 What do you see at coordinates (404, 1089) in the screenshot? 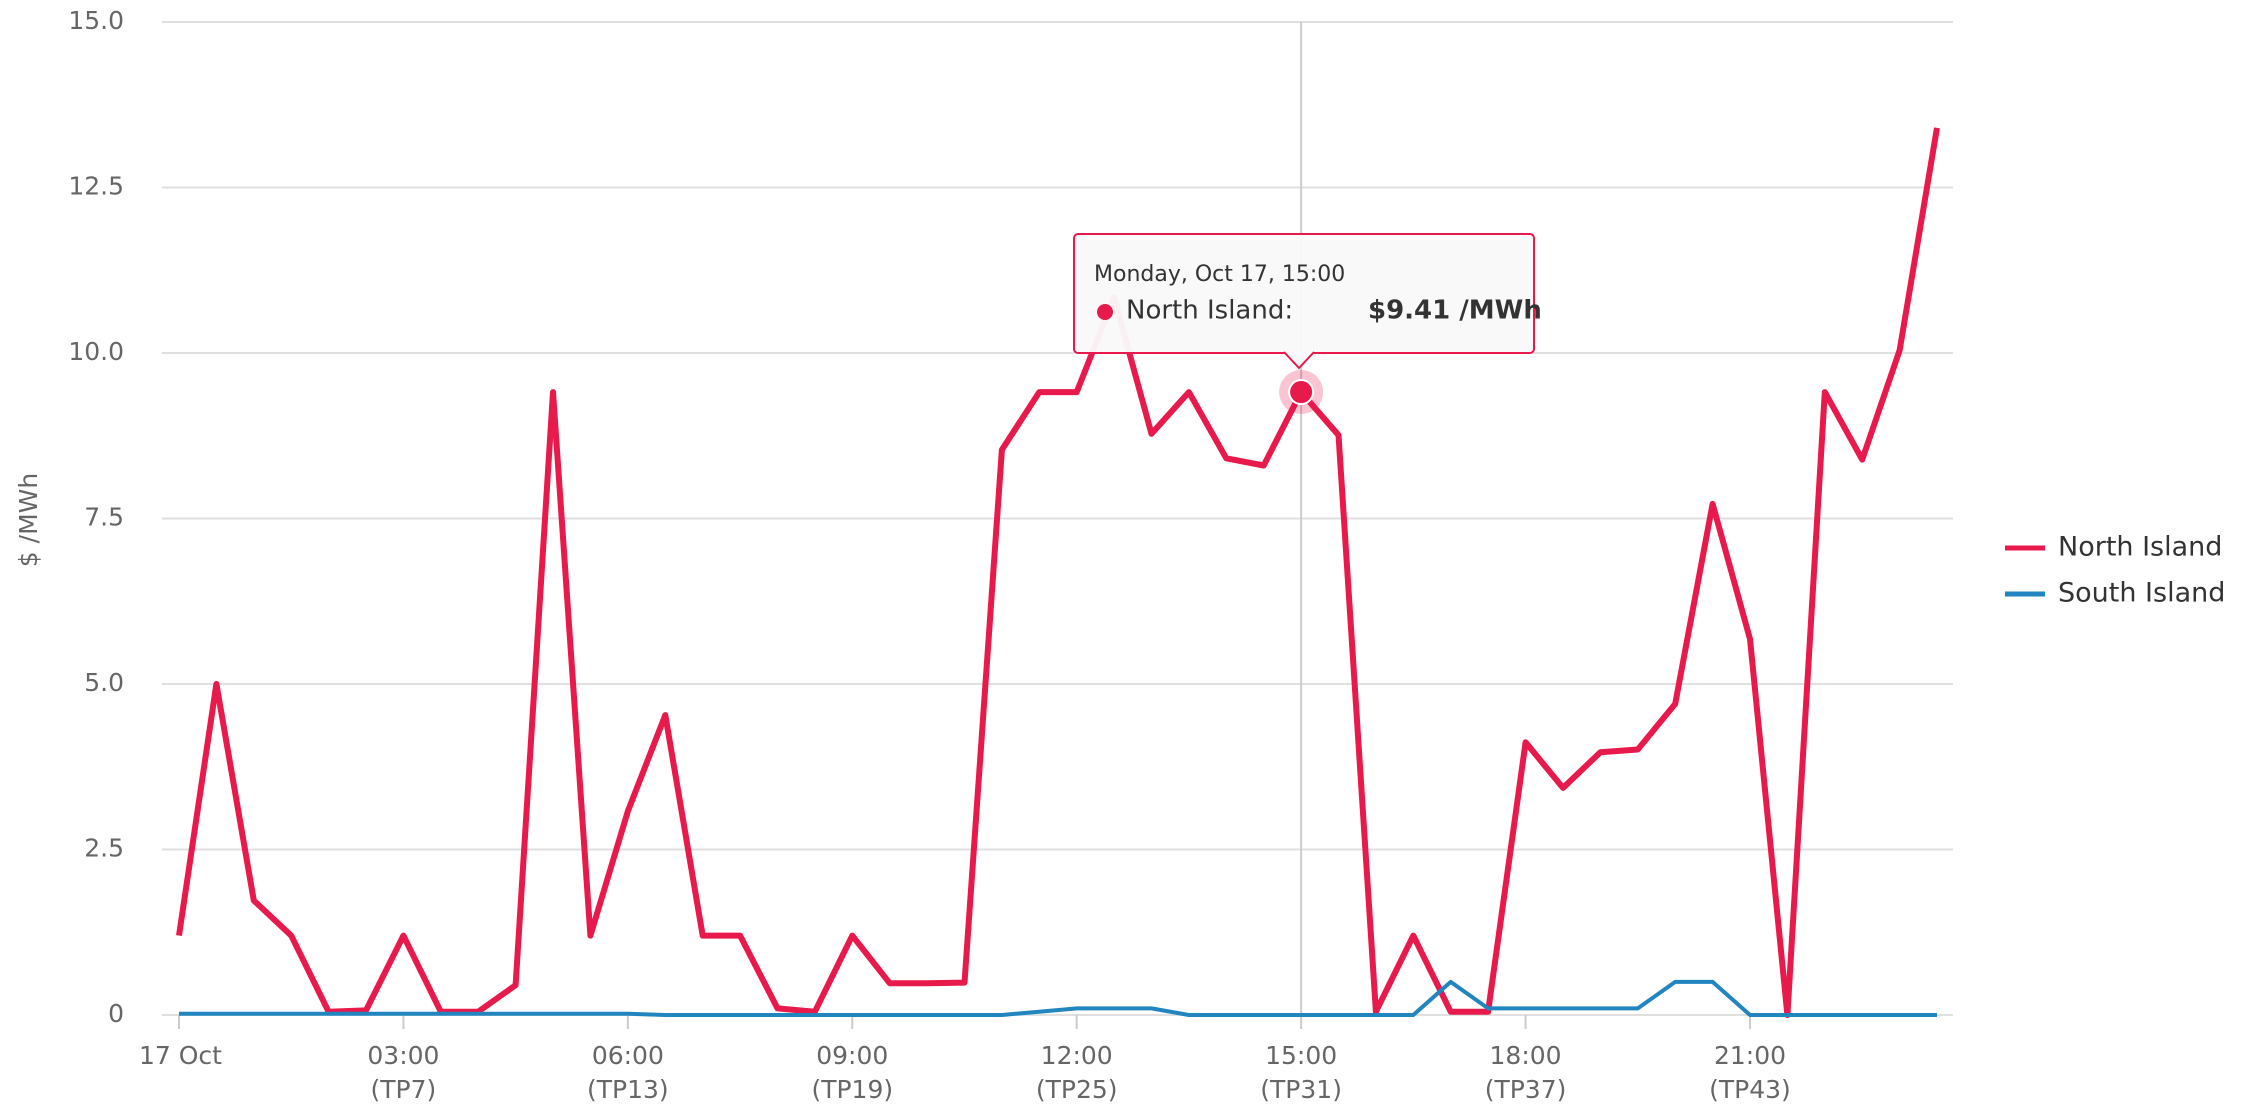
I see `x-tick-sublabel: (TP7)` at bounding box center [404, 1089].